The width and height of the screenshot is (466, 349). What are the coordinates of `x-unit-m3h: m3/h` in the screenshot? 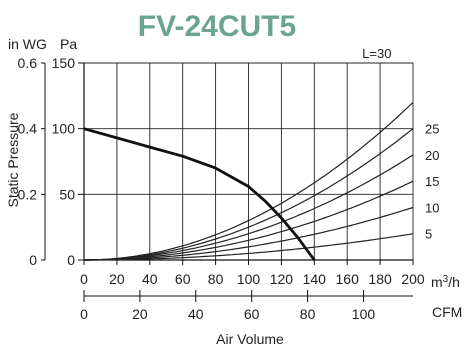 It's located at (445, 282).